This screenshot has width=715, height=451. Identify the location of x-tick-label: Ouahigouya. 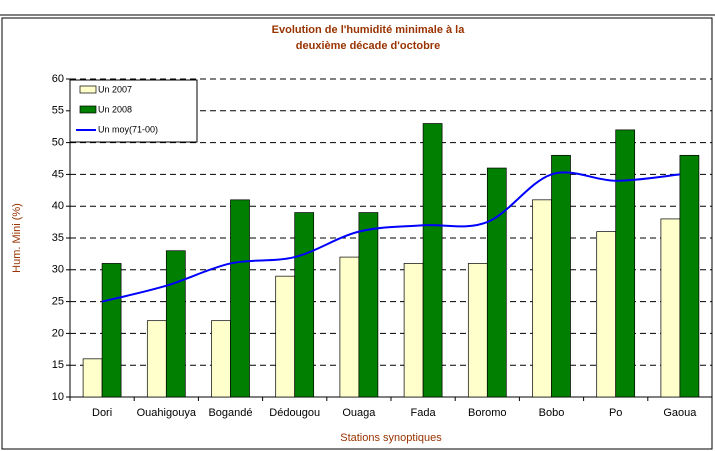
(167, 413).